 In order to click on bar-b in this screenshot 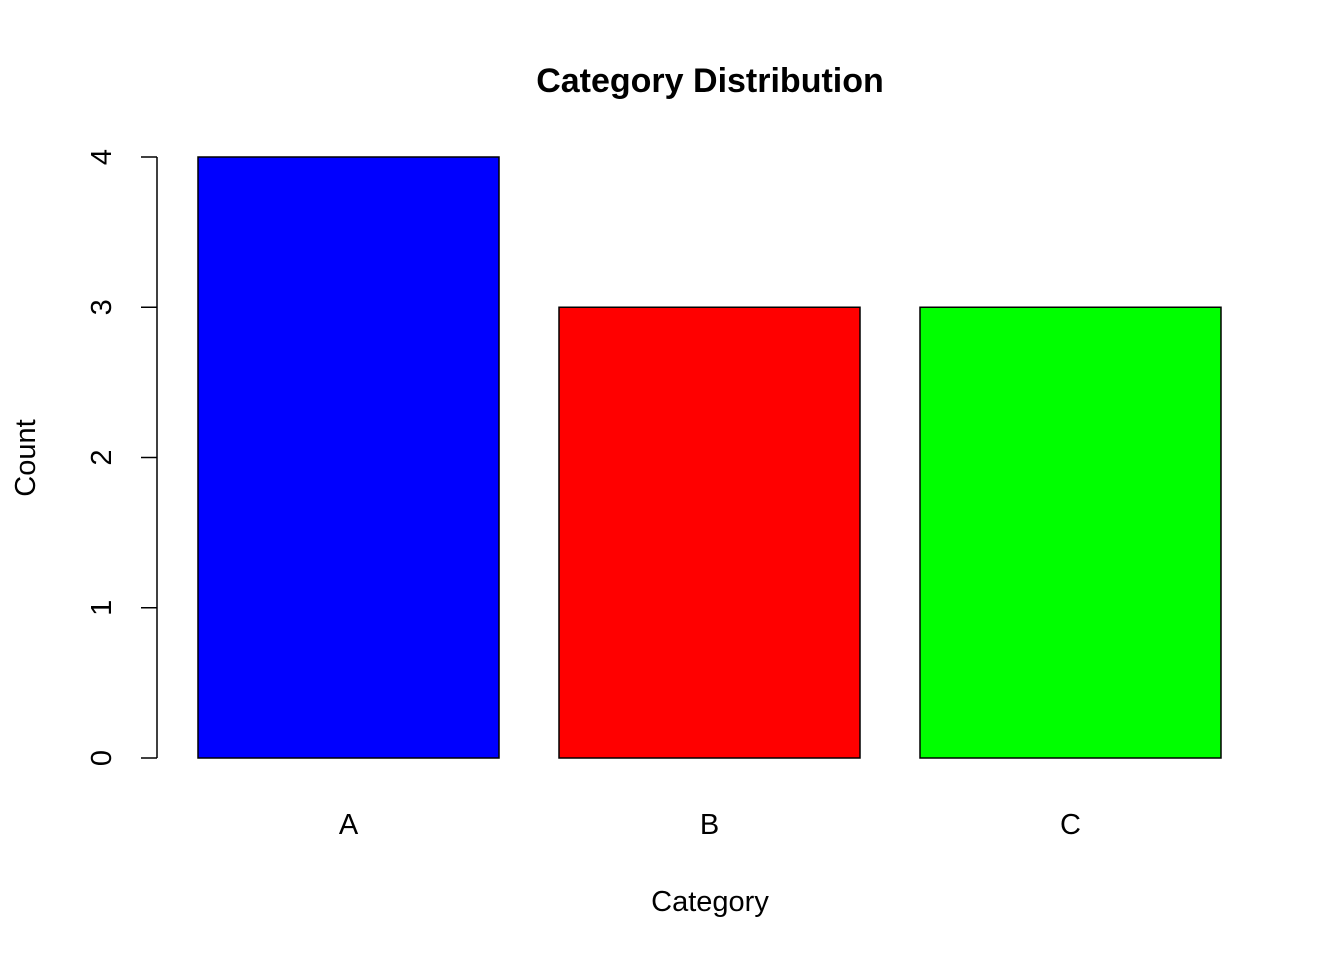, I will do `click(709, 532)`.